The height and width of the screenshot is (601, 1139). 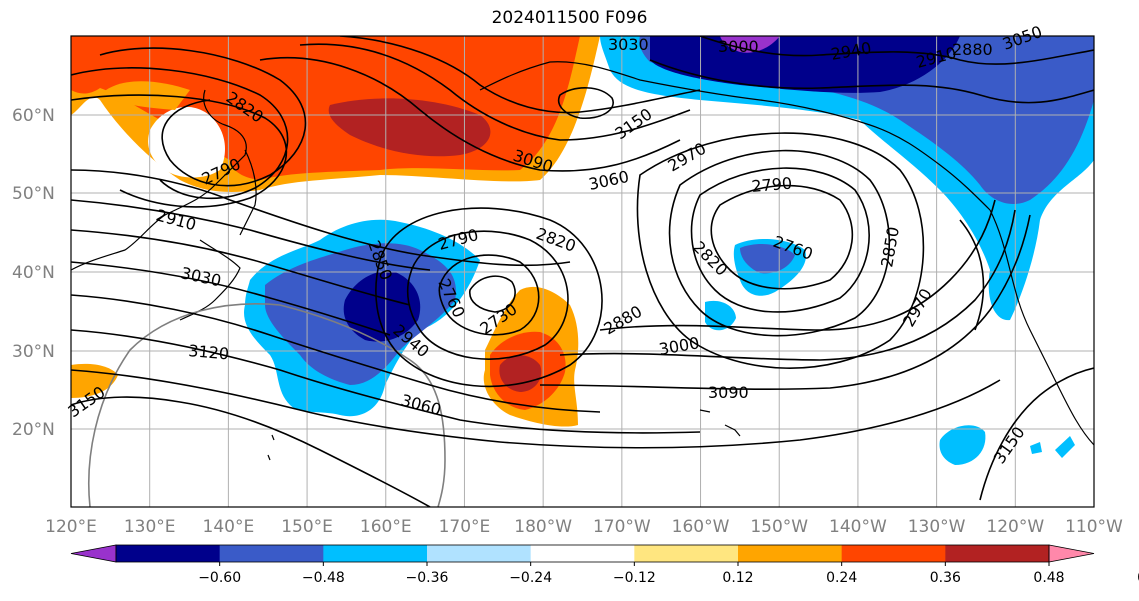 What do you see at coordinates (33, 116) in the screenshot?
I see `lat-label: 60°N` at bounding box center [33, 116].